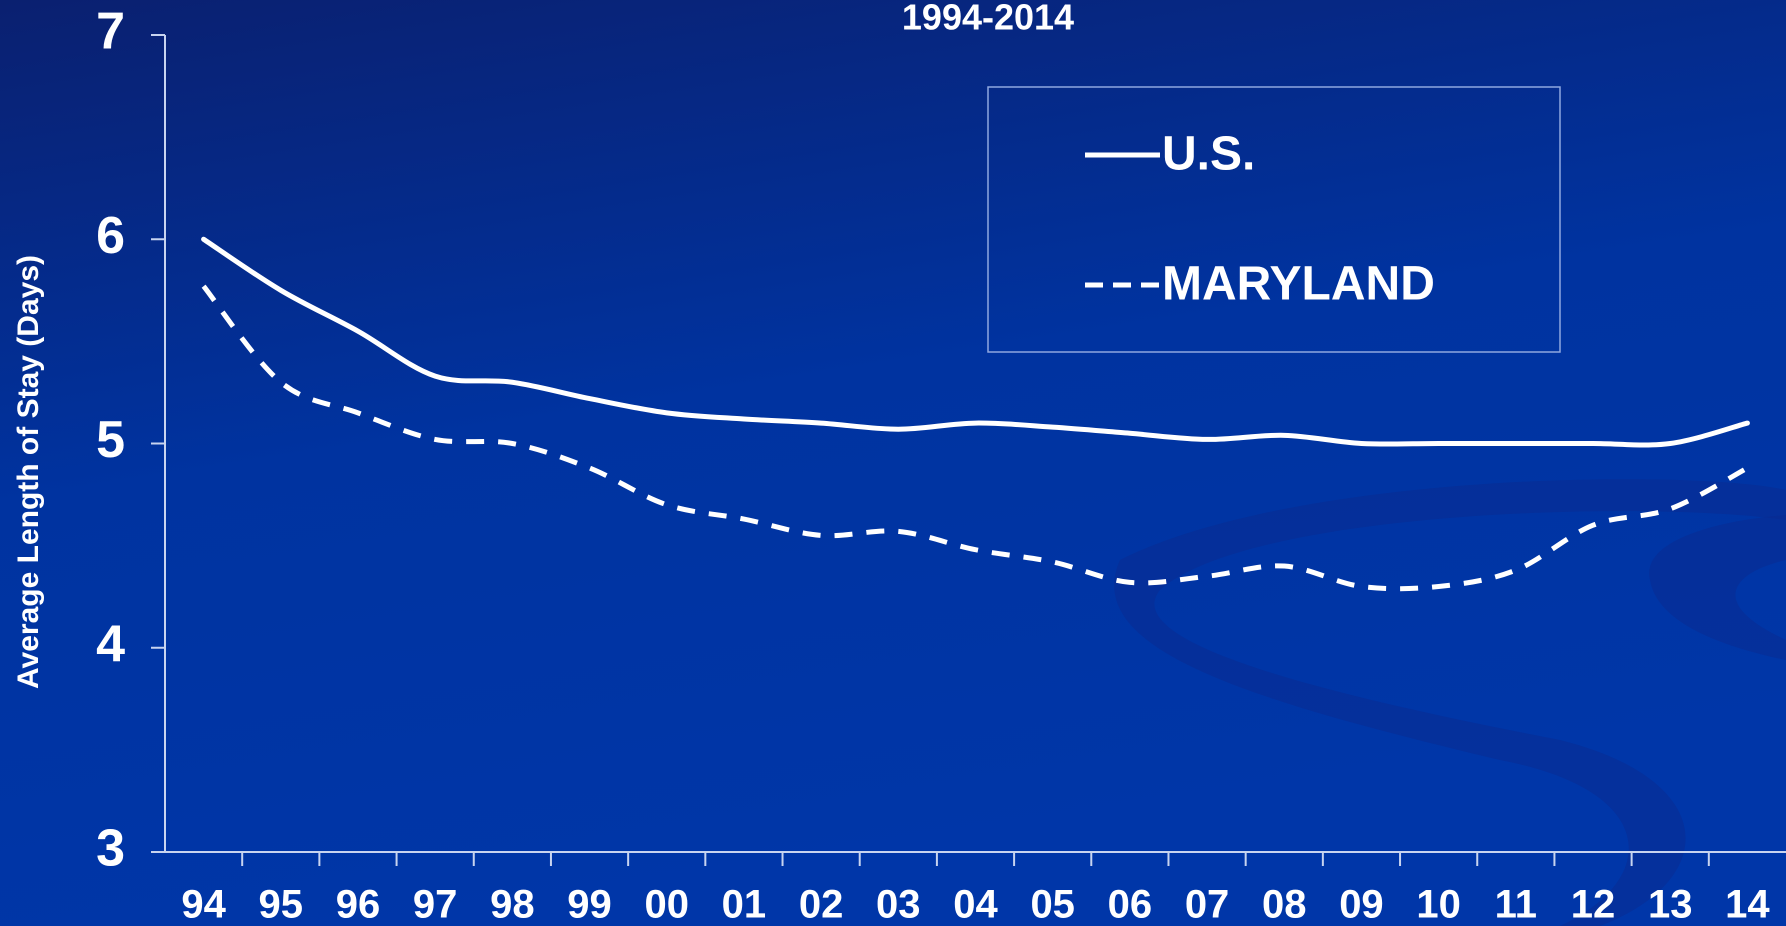 The width and height of the screenshot is (1786, 926). I want to click on chart-title: 1994-2014, so click(988, 19).